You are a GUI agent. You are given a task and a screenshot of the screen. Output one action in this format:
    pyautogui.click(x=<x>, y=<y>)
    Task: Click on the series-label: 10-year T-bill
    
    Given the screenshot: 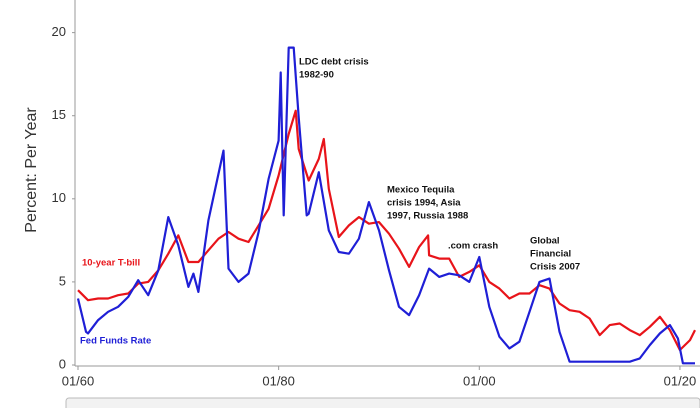 What is the action you would take?
    pyautogui.click(x=111, y=263)
    